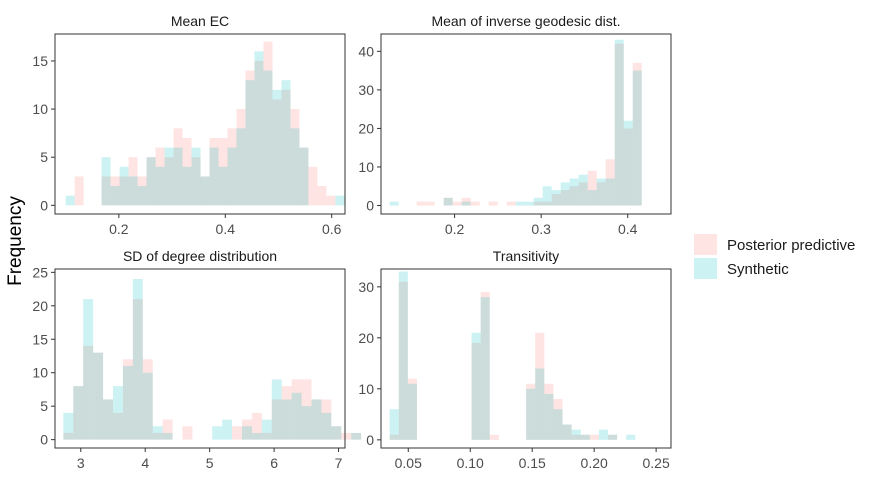  I want to click on panel-title: Mean of inverse geodesic dist., so click(525, 21).